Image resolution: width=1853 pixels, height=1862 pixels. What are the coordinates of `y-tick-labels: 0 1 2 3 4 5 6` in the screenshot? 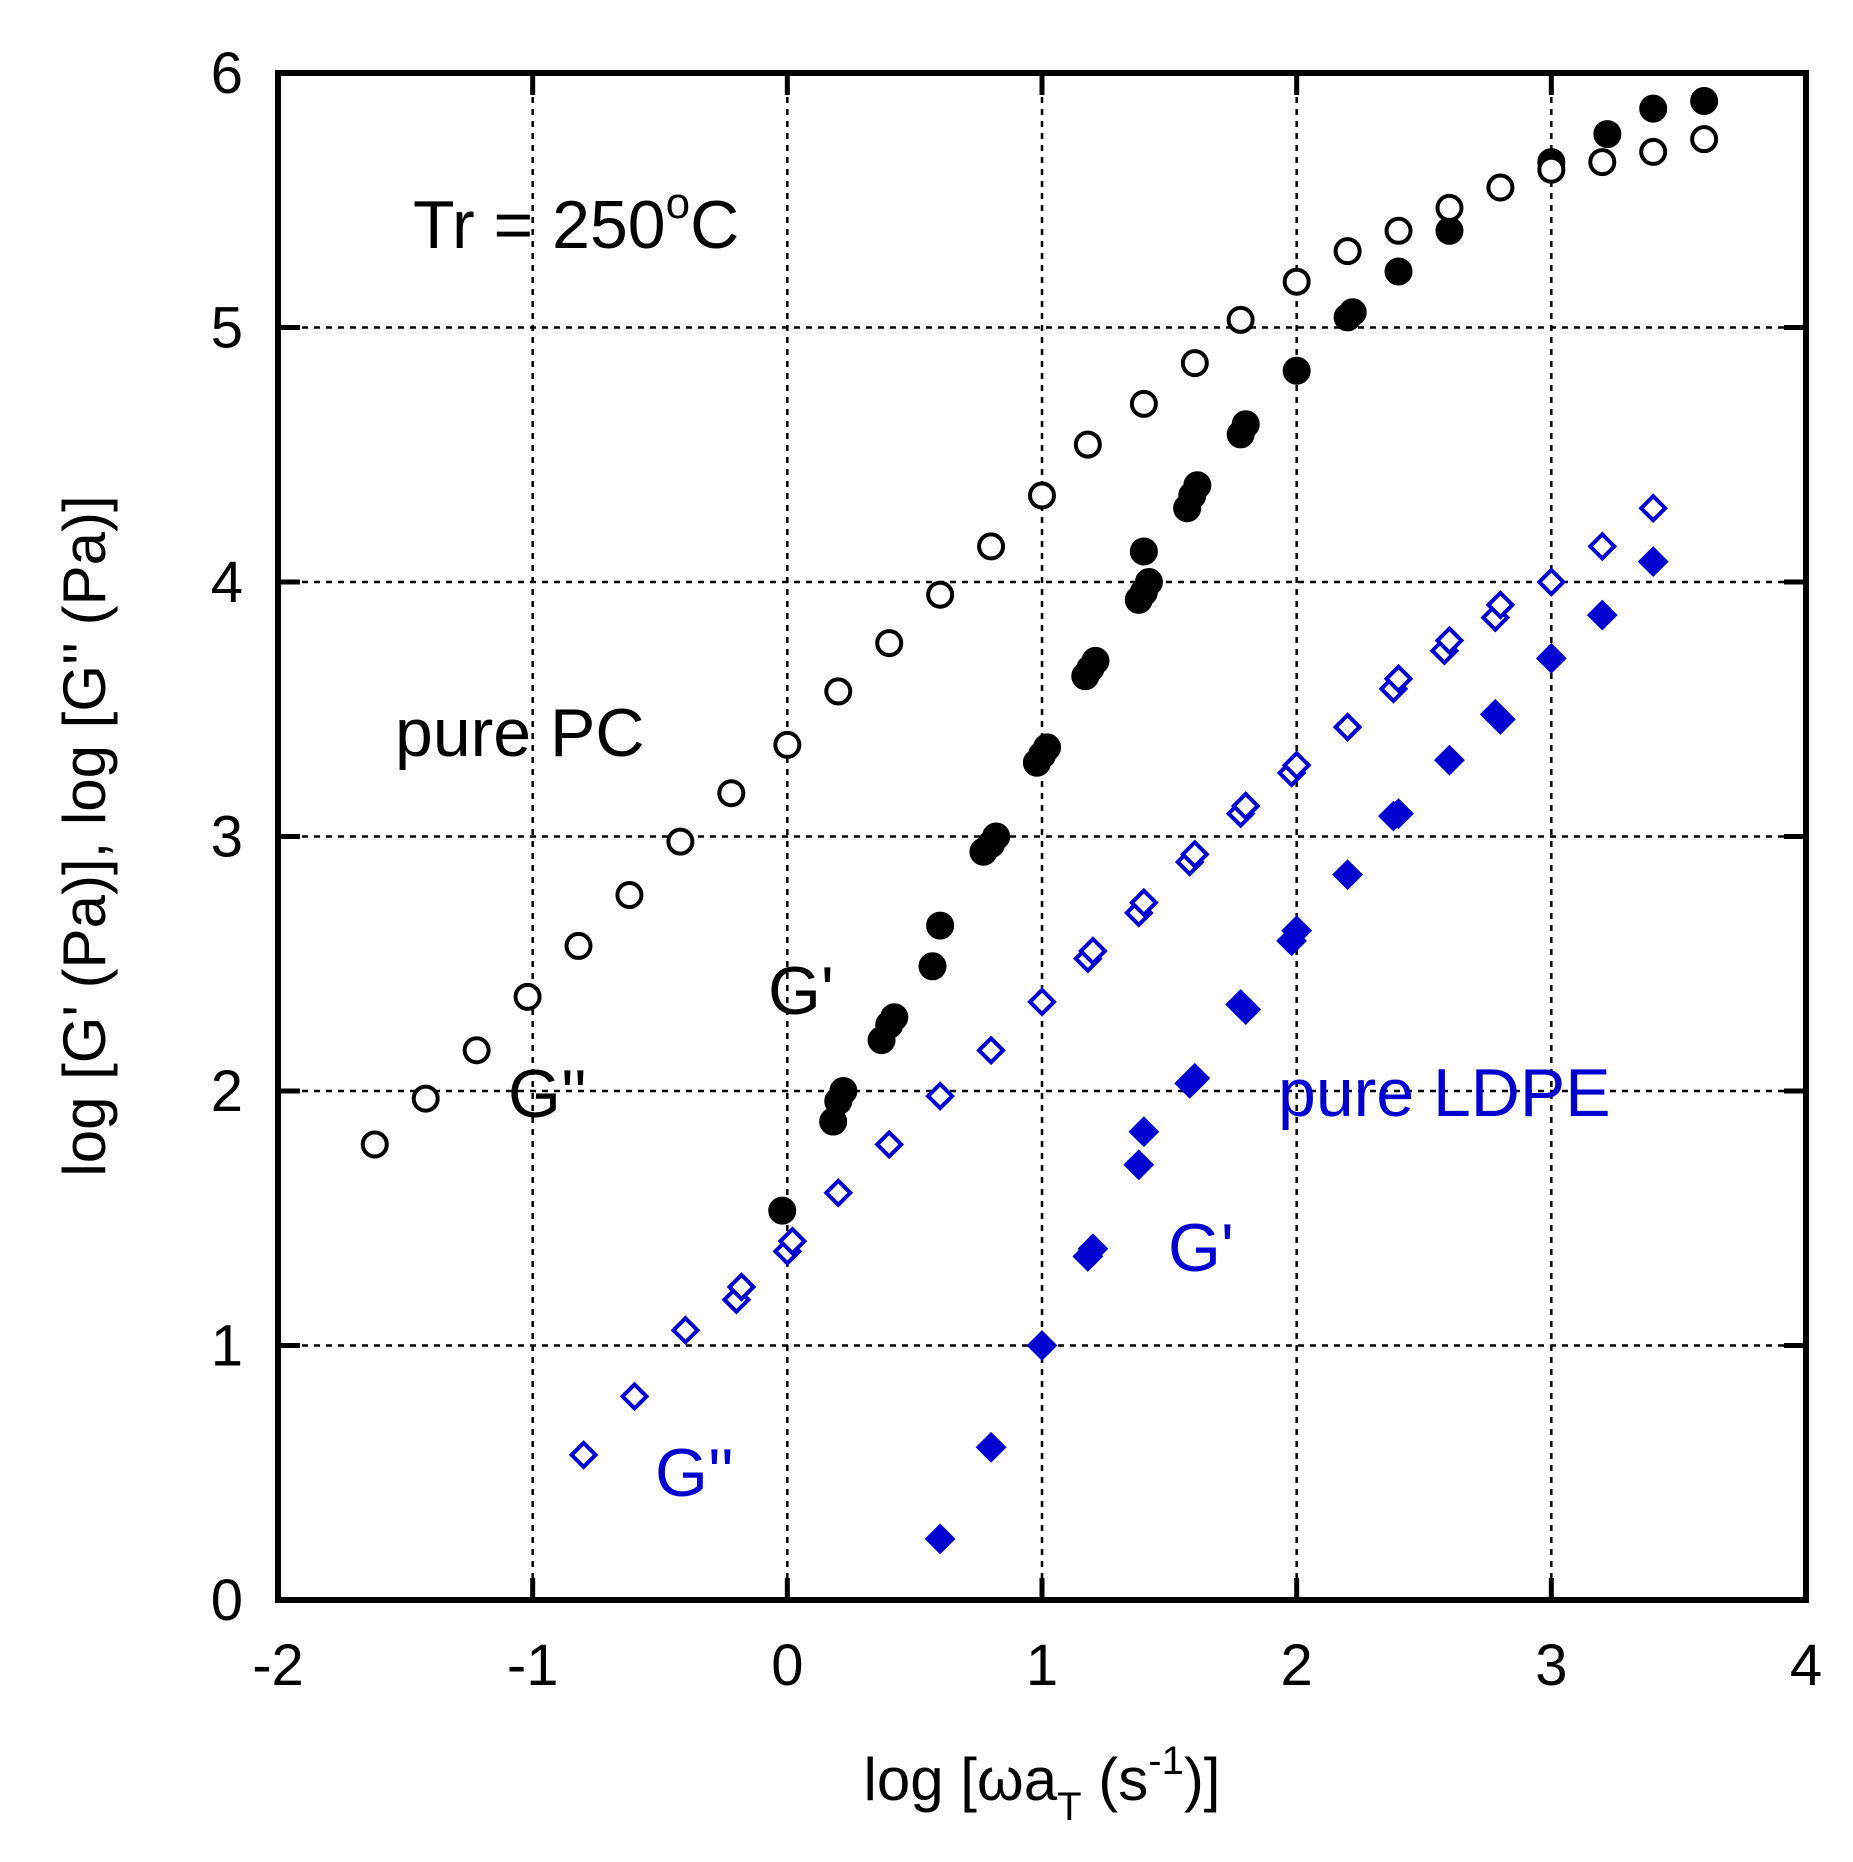 It's located at (227, 837).